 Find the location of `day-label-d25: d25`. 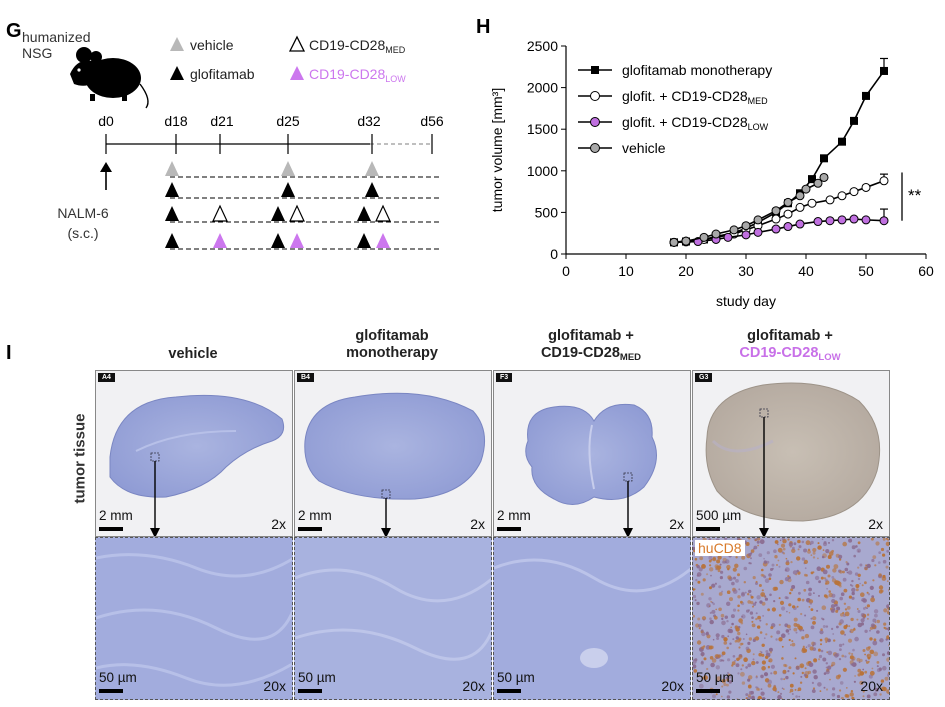

day-label-d25: d25 is located at coordinates (288, 121).